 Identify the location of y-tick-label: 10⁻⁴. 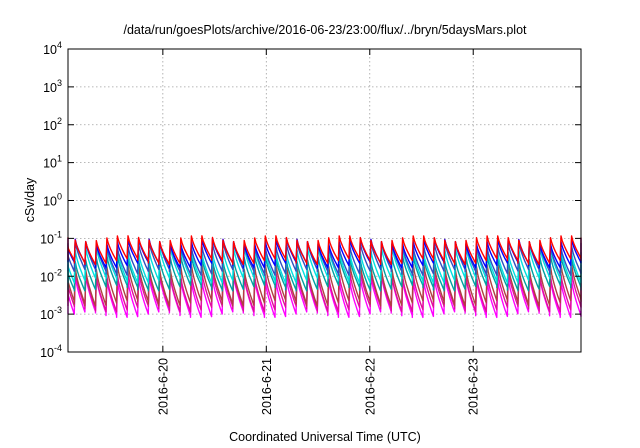
(51, 351).